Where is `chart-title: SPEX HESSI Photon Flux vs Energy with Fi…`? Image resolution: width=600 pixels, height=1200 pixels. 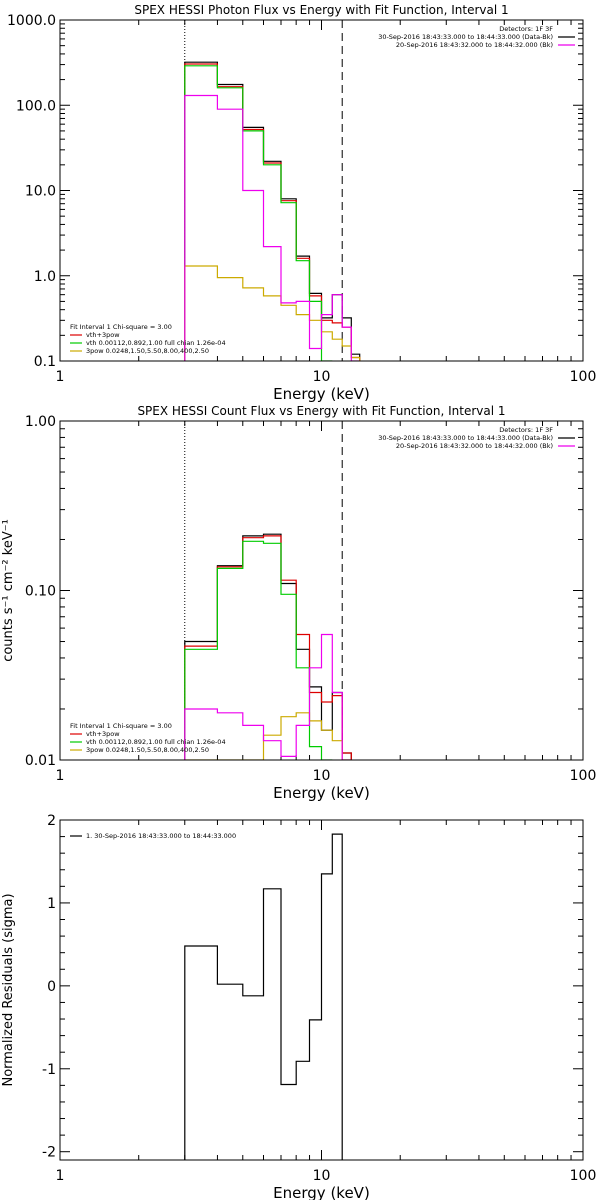
chart-title: SPEX HESSI Photon Flux vs Energy with Fi… is located at coordinates (321, 10).